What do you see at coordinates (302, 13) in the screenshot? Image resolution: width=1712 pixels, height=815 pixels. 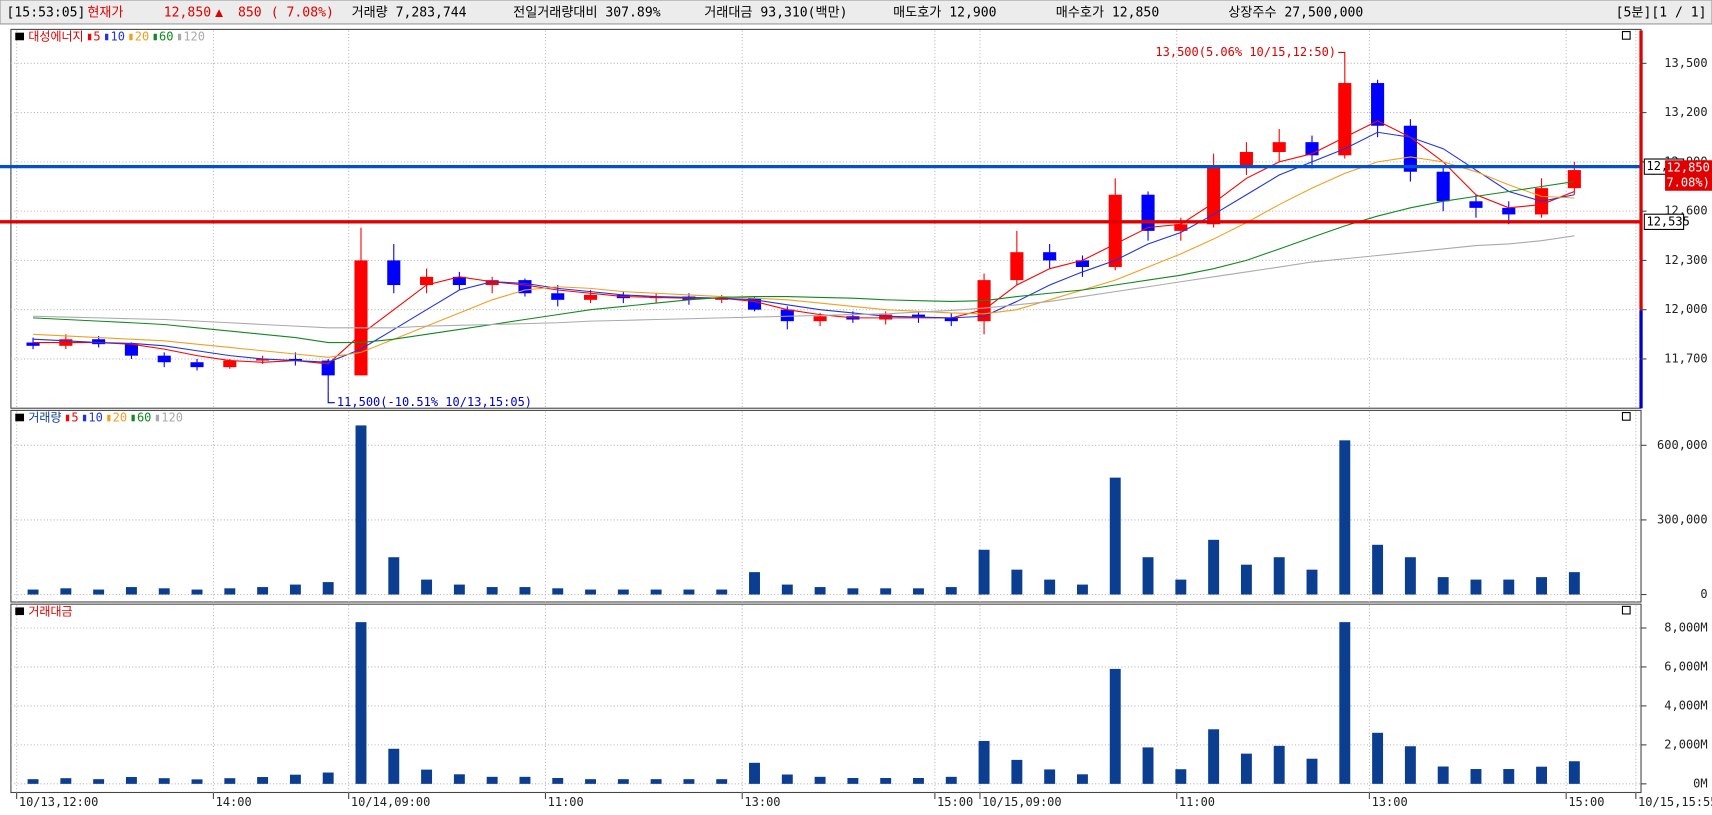 I see `rate: ( 7.08%)` at bounding box center [302, 13].